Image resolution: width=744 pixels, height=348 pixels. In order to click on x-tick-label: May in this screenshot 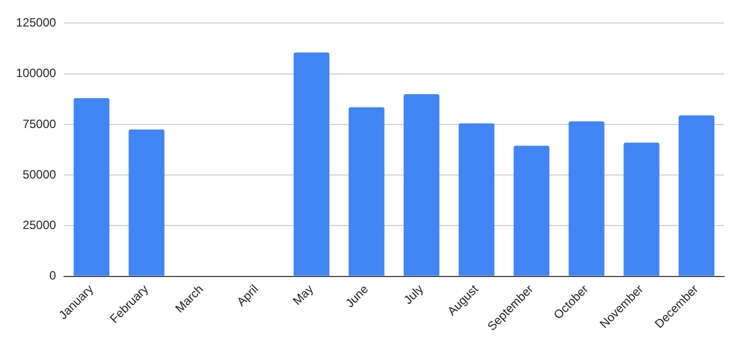, I will do `click(303, 295)`.